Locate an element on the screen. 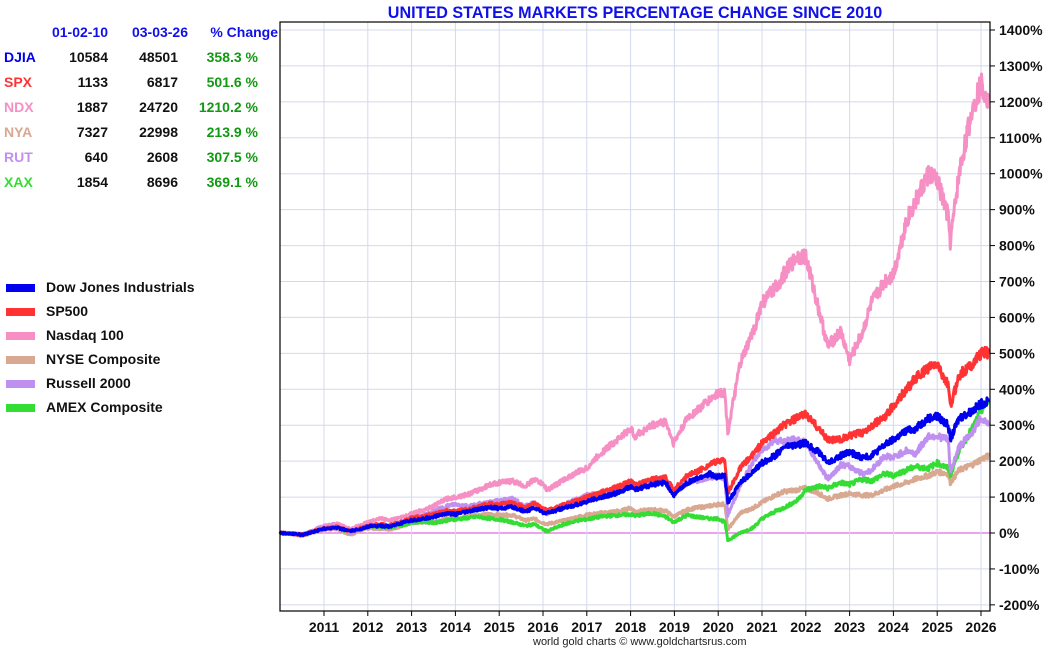 The image size is (1050, 650). legend-label: AMEX Composite is located at coordinates (104, 407).